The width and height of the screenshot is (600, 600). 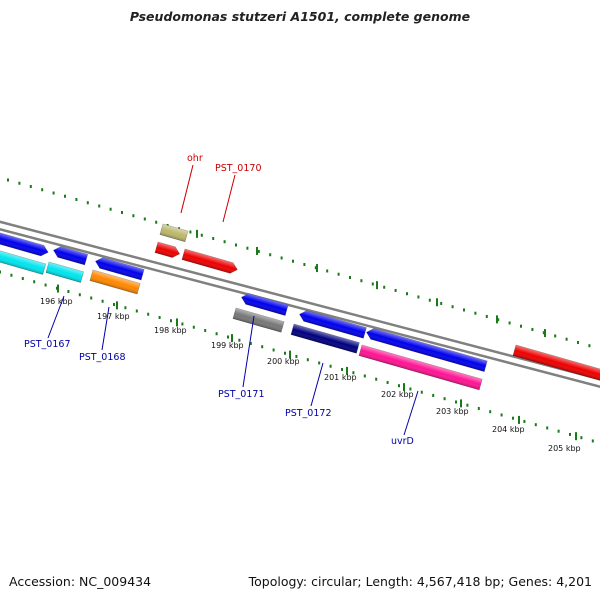 What do you see at coordinates (115, 282) in the screenshot?
I see `gene-orange` at bounding box center [115, 282].